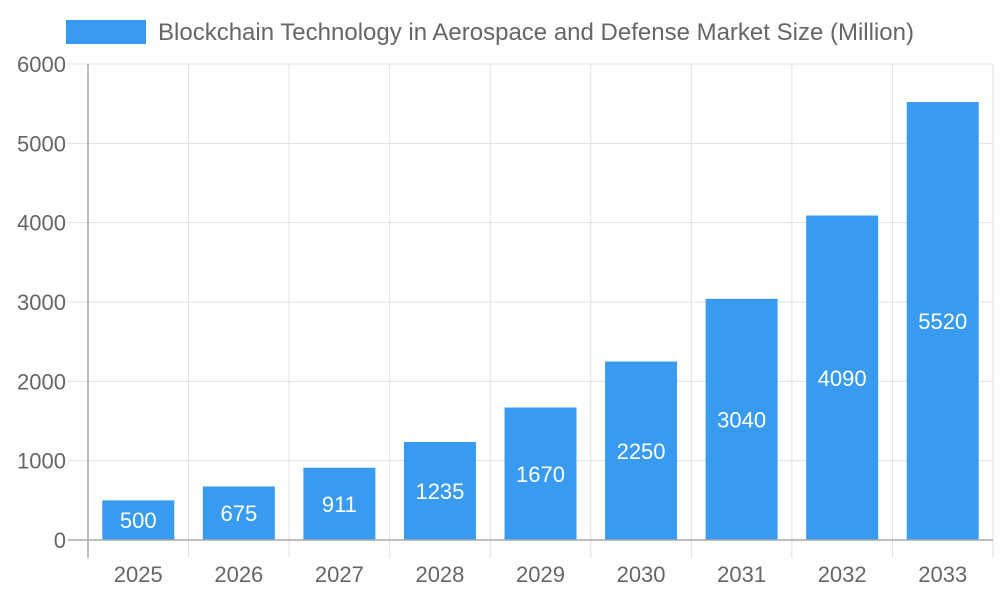  I want to click on bar-2025, so click(138, 520).